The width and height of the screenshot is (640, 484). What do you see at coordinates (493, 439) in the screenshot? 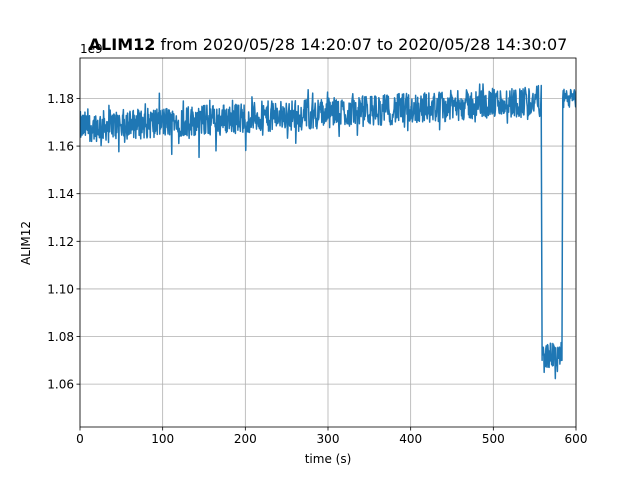
I see `x-tick-label: 500` at bounding box center [493, 439].